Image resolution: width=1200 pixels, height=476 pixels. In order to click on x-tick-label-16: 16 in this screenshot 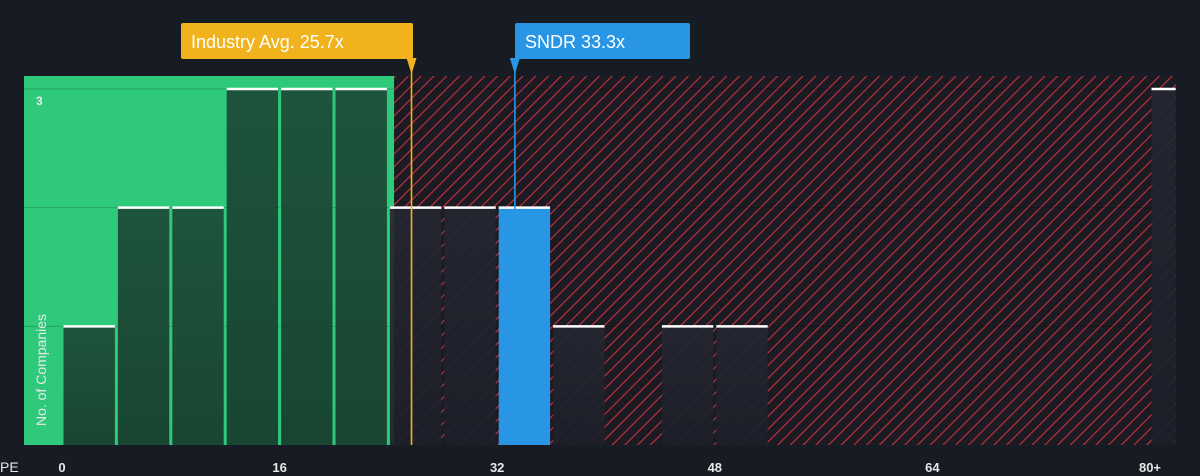, I will do `click(279, 467)`.